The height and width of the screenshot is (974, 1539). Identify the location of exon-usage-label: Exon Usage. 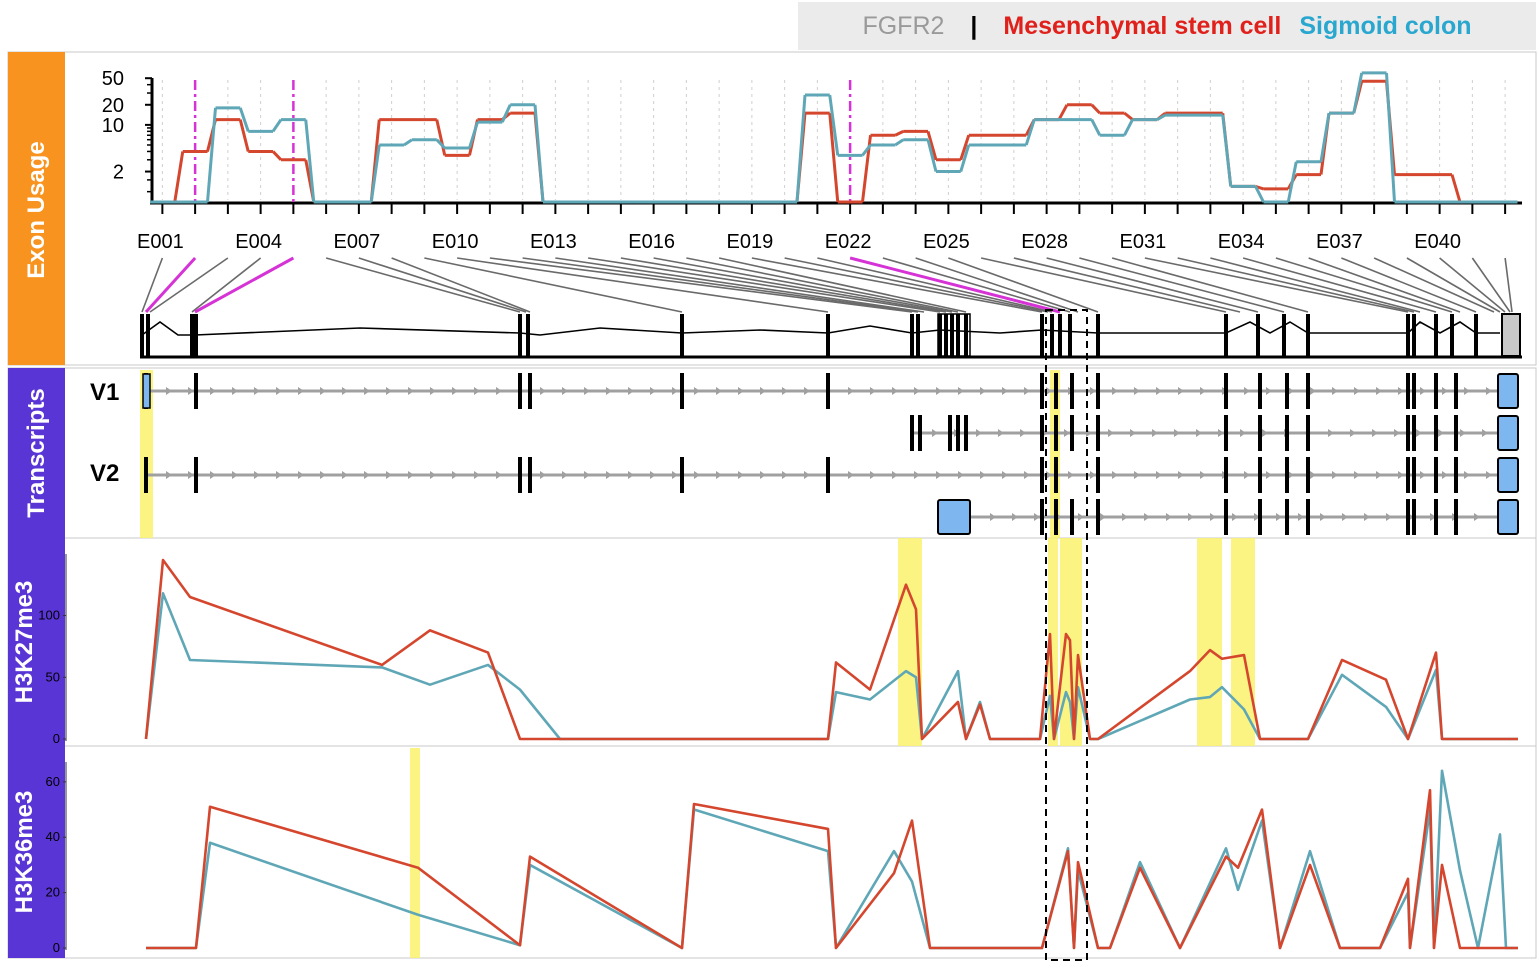
(36, 209).